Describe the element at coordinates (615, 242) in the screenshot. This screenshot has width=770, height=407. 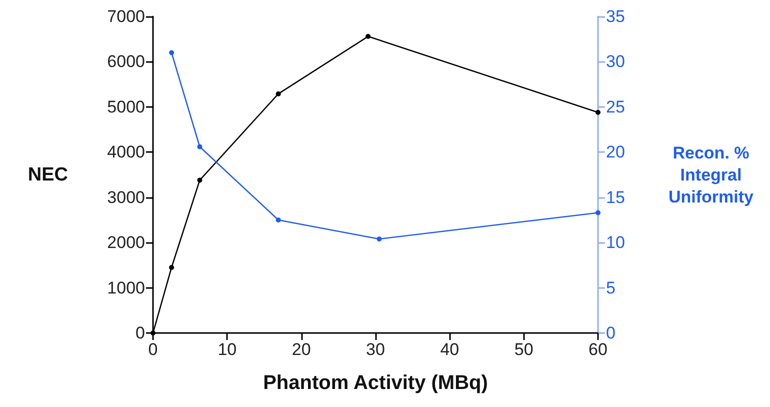
I see `y2-tick-label: 10` at that location.